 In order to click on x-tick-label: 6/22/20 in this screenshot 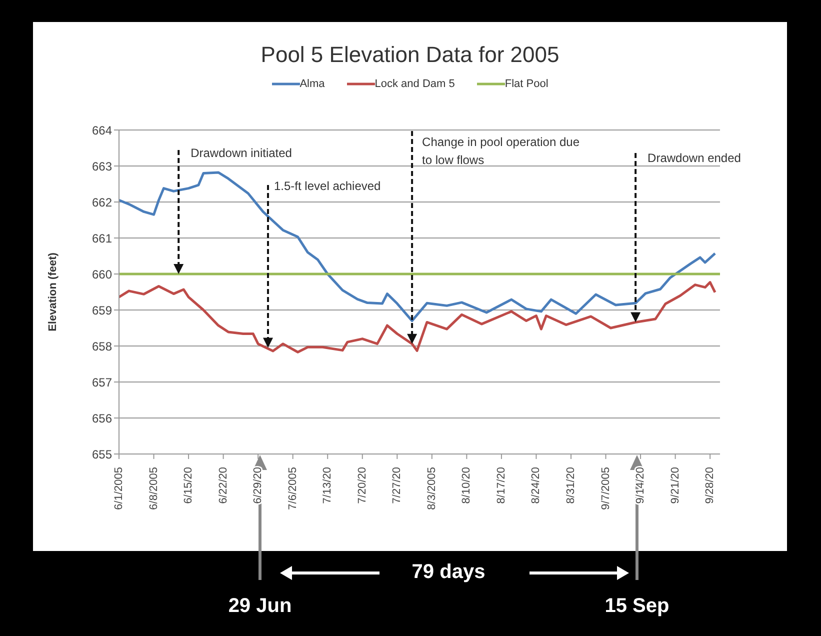, I will do `click(223, 485)`.